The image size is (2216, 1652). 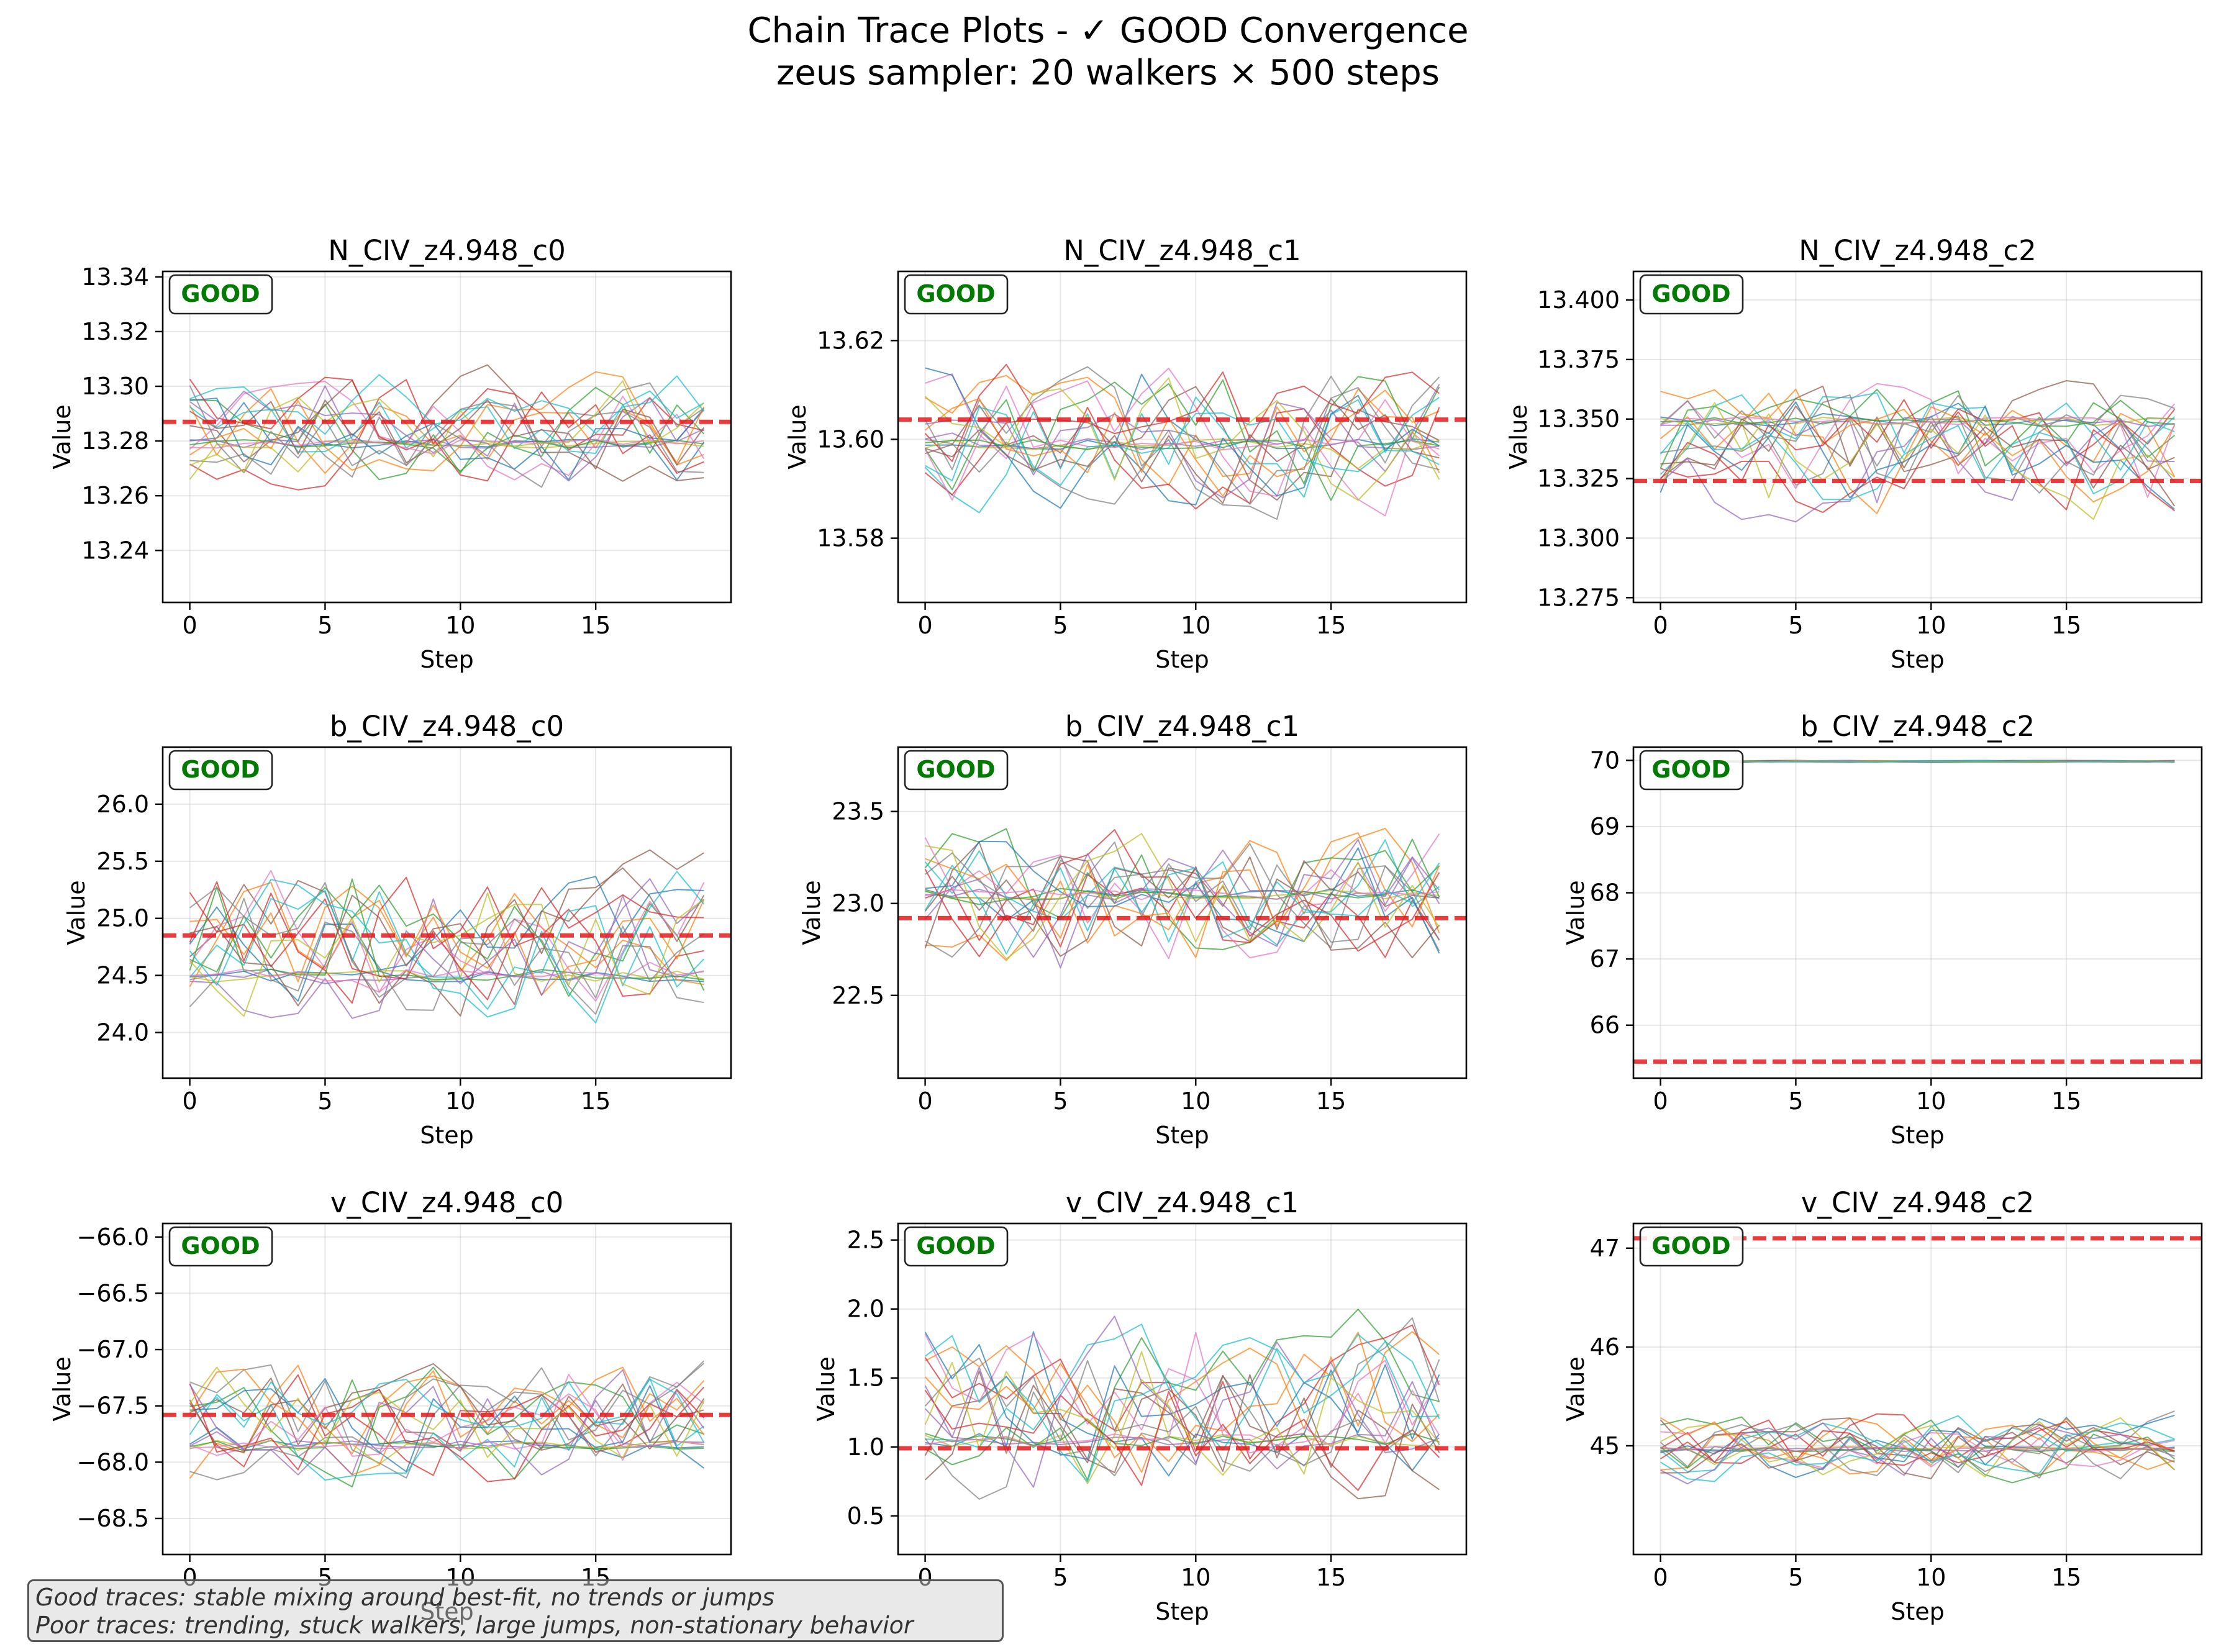 What do you see at coordinates (1605, 1445) in the screenshot?
I see `y-tick-label: 45` at bounding box center [1605, 1445].